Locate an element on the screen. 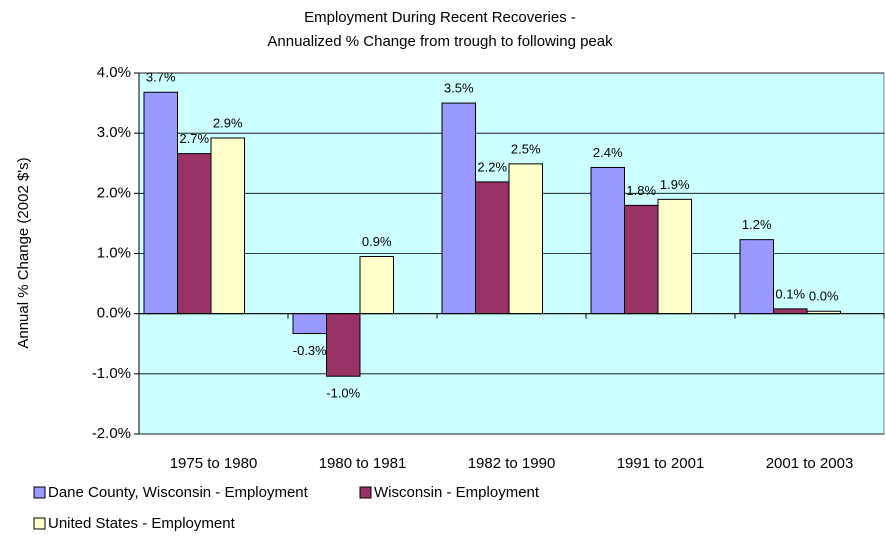 The width and height of the screenshot is (885, 540). y-tick-label: 4.0% is located at coordinates (114, 72).